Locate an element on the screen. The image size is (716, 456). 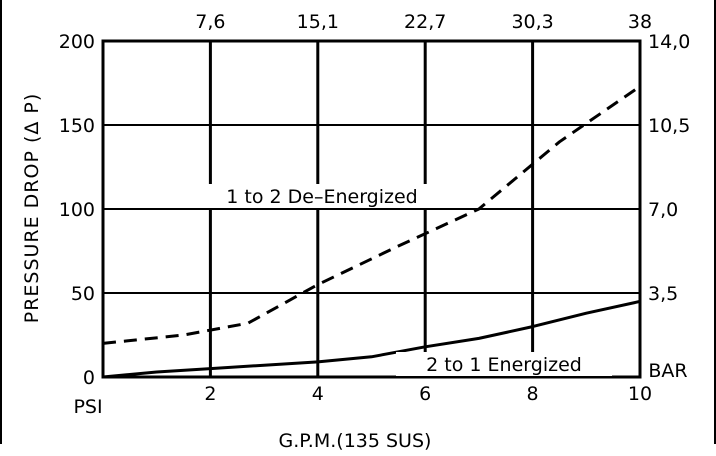
x-tick-label: 6 is located at coordinates (425, 394).